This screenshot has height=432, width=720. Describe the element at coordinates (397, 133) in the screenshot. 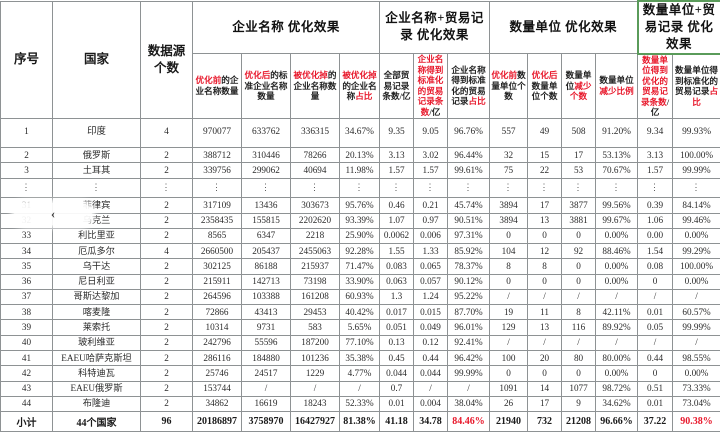

I see `table-cell: 9.35` at that location.